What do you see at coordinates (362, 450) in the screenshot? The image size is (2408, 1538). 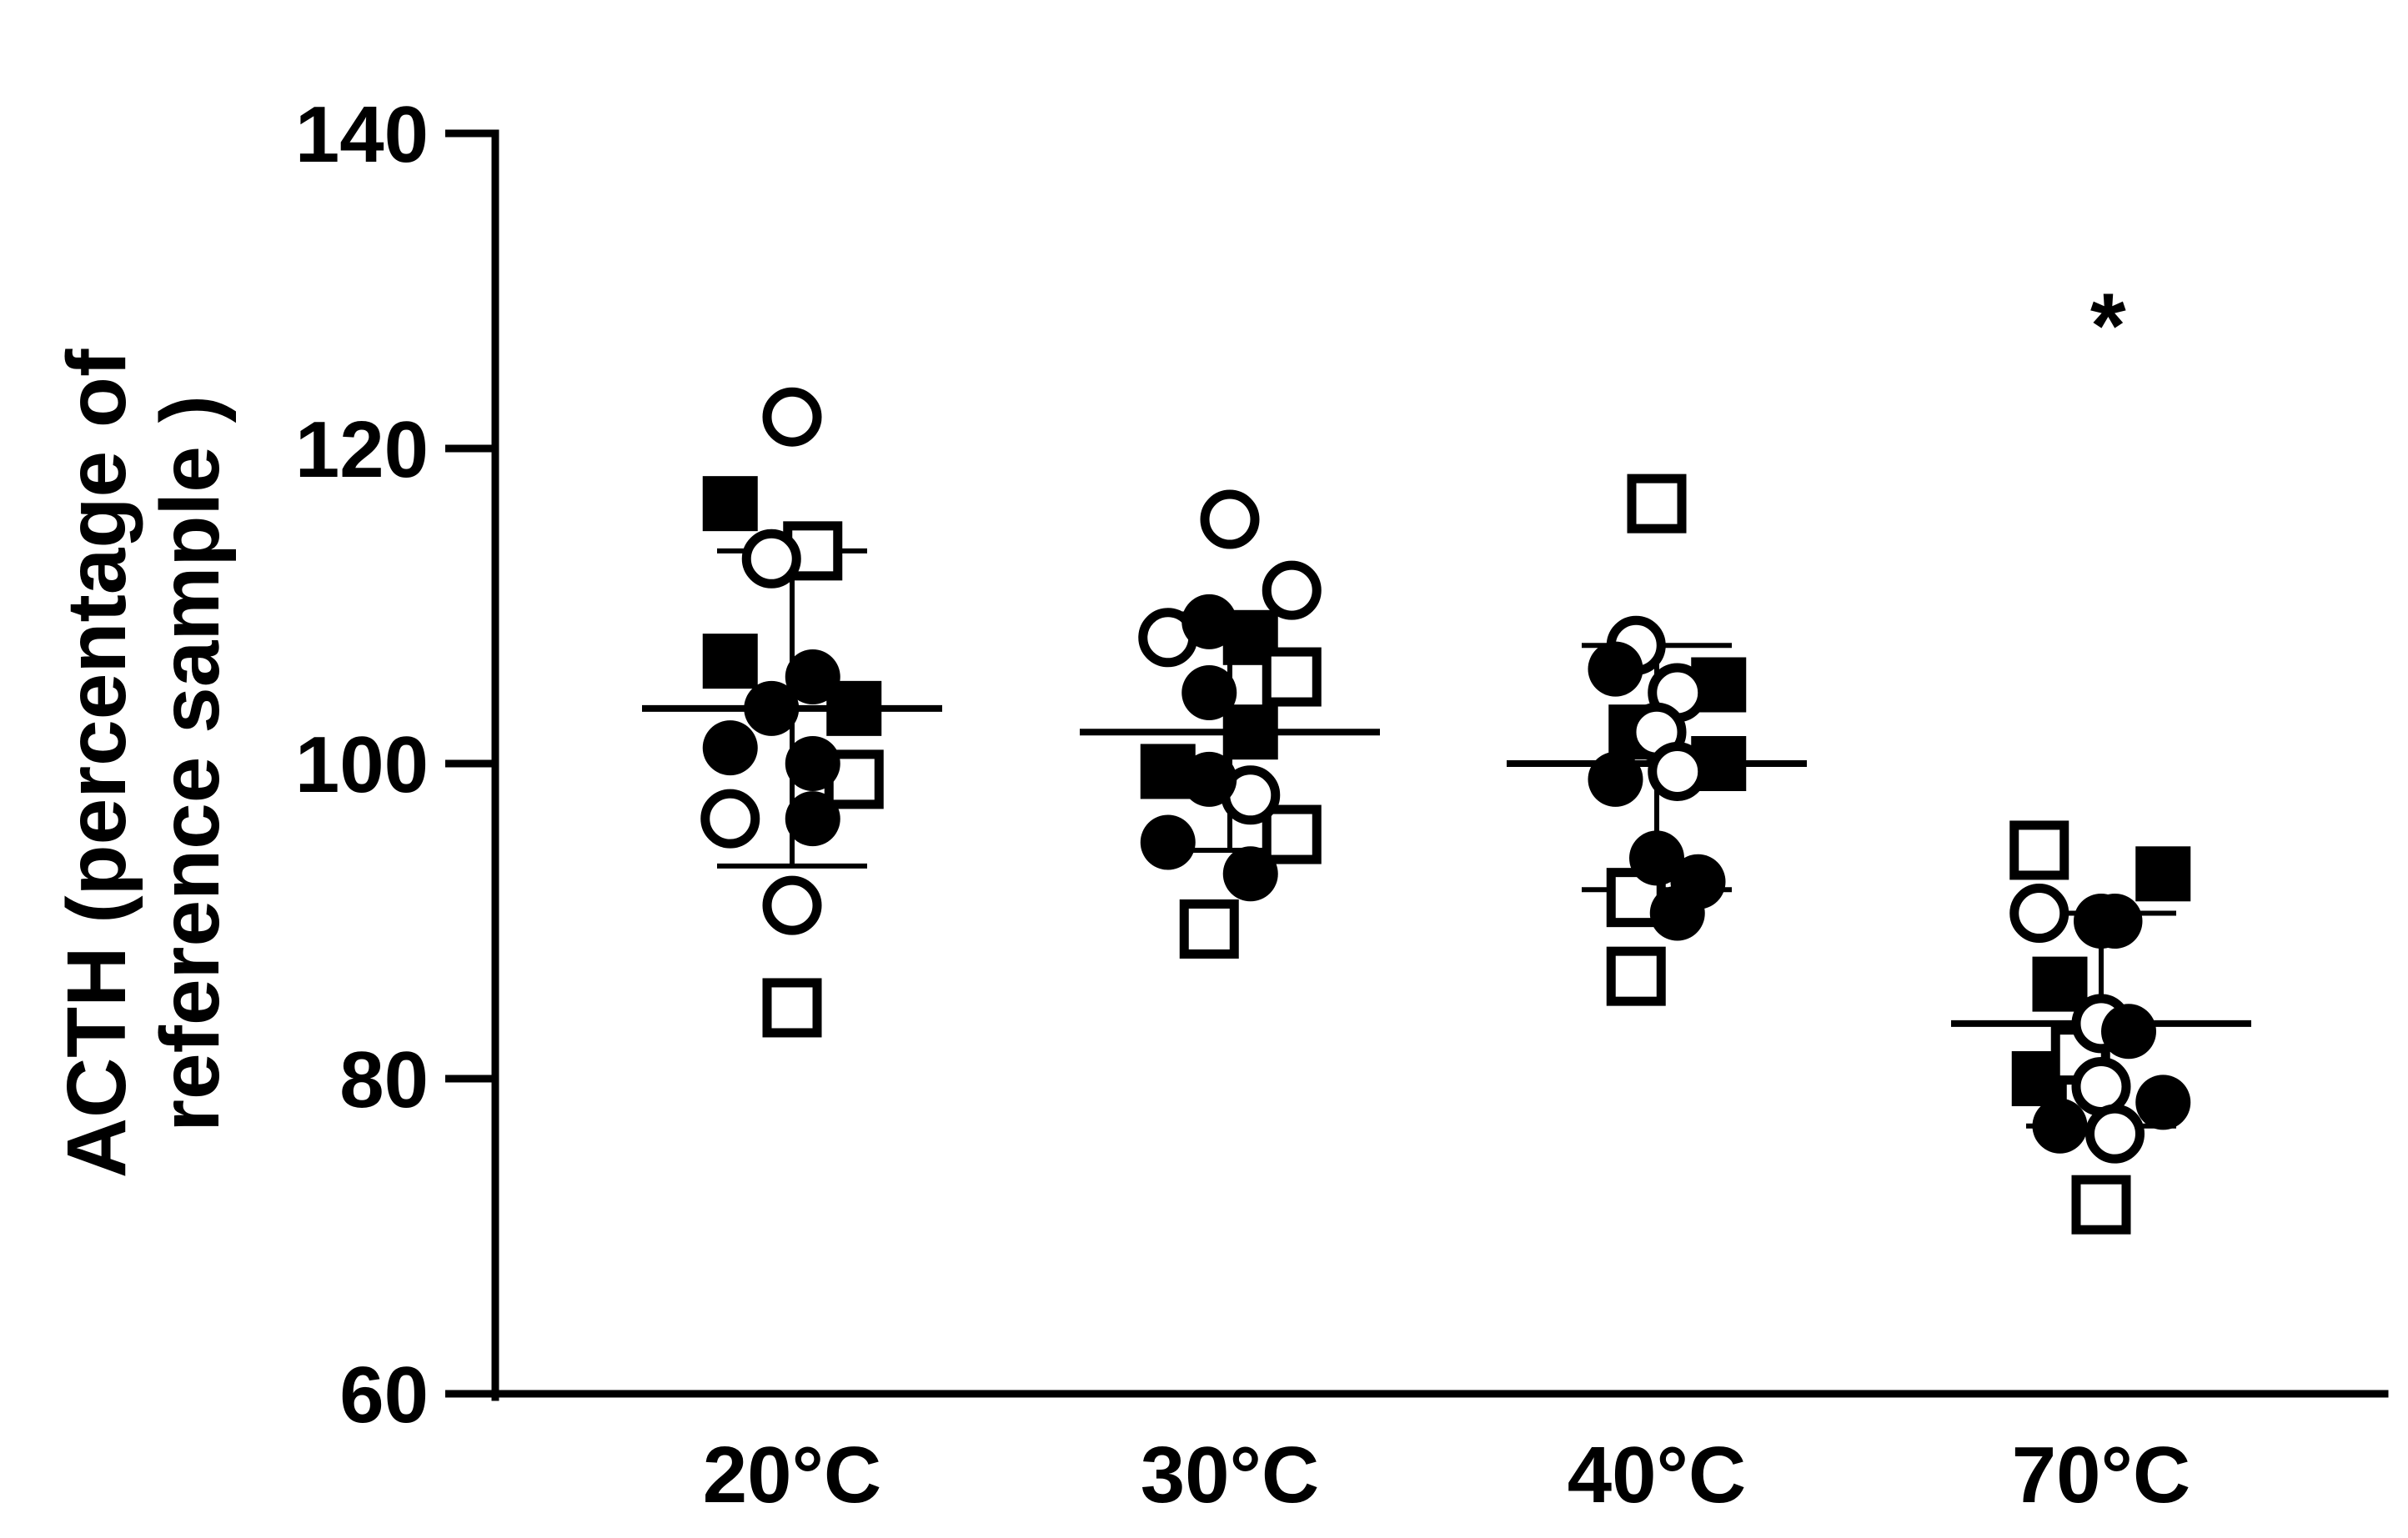 I see `y-tick-label: 120` at bounding box center [362, 450].